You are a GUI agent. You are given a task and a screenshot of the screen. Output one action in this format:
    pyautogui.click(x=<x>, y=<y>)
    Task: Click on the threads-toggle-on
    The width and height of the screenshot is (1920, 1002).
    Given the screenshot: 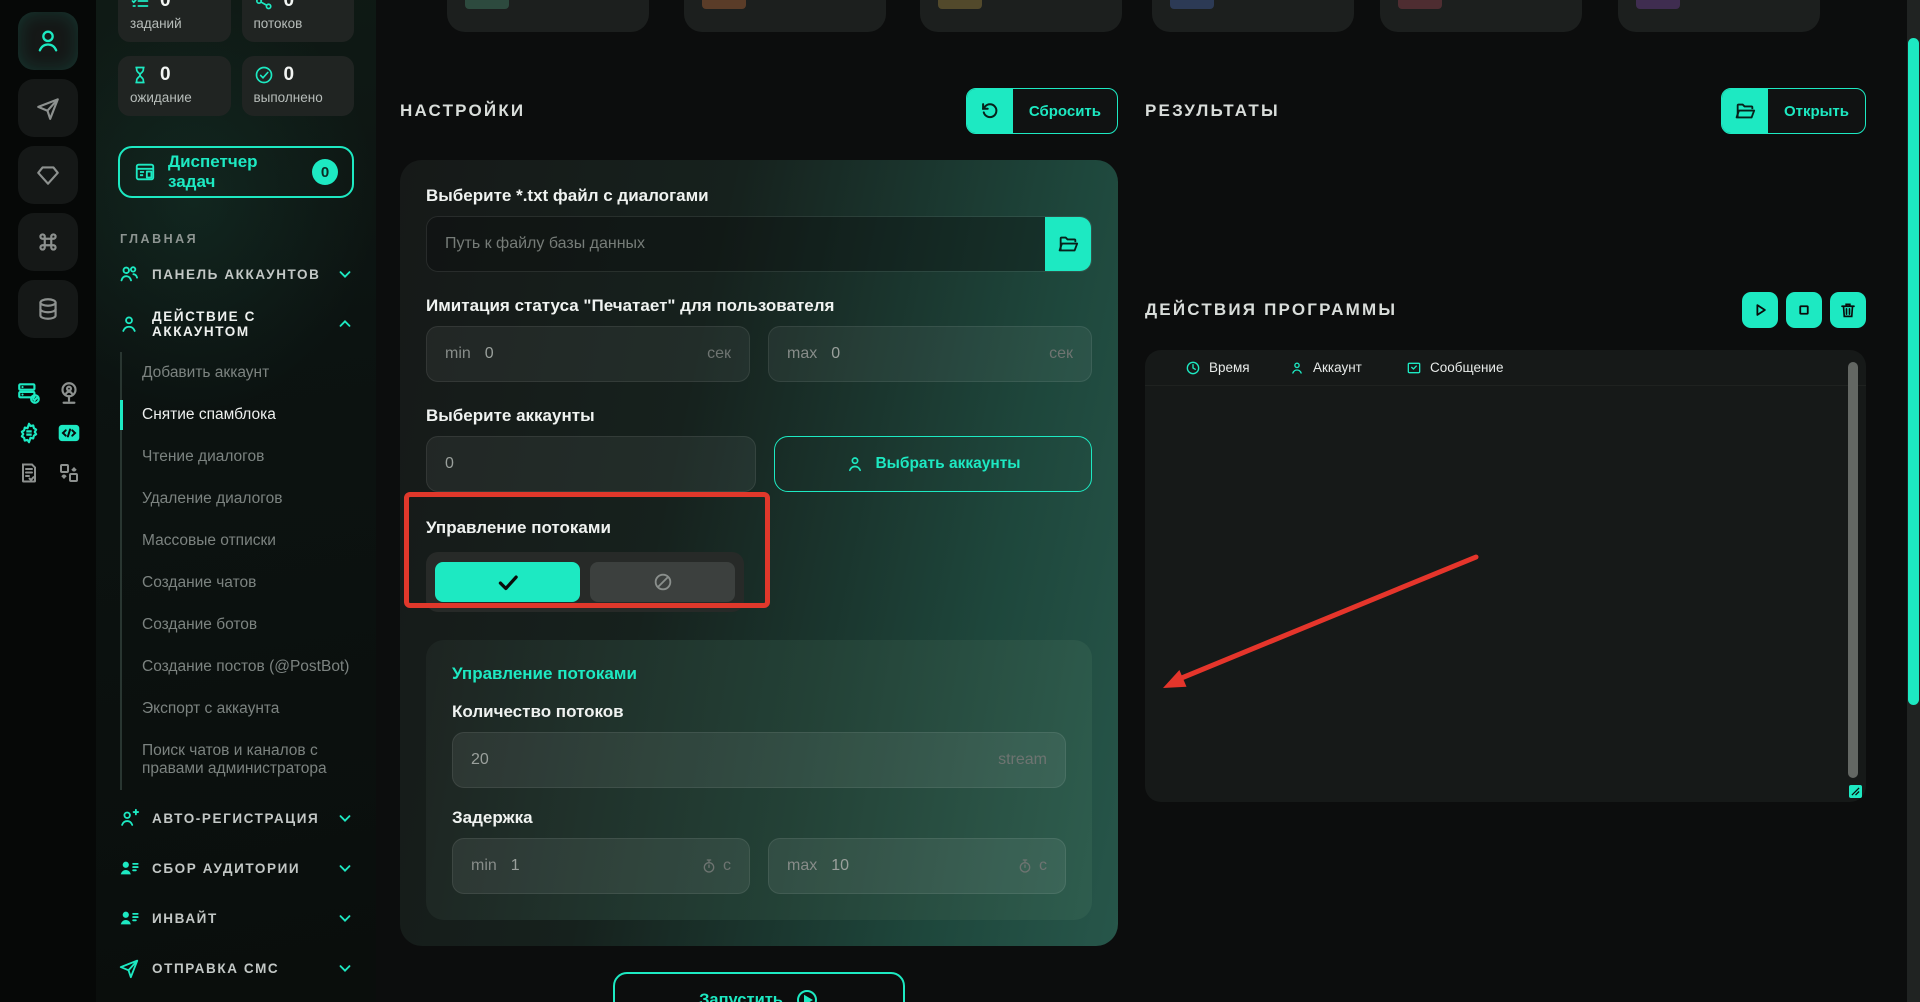 What is the action you would take?
    pyautogui.click(x=507, y=582)
    